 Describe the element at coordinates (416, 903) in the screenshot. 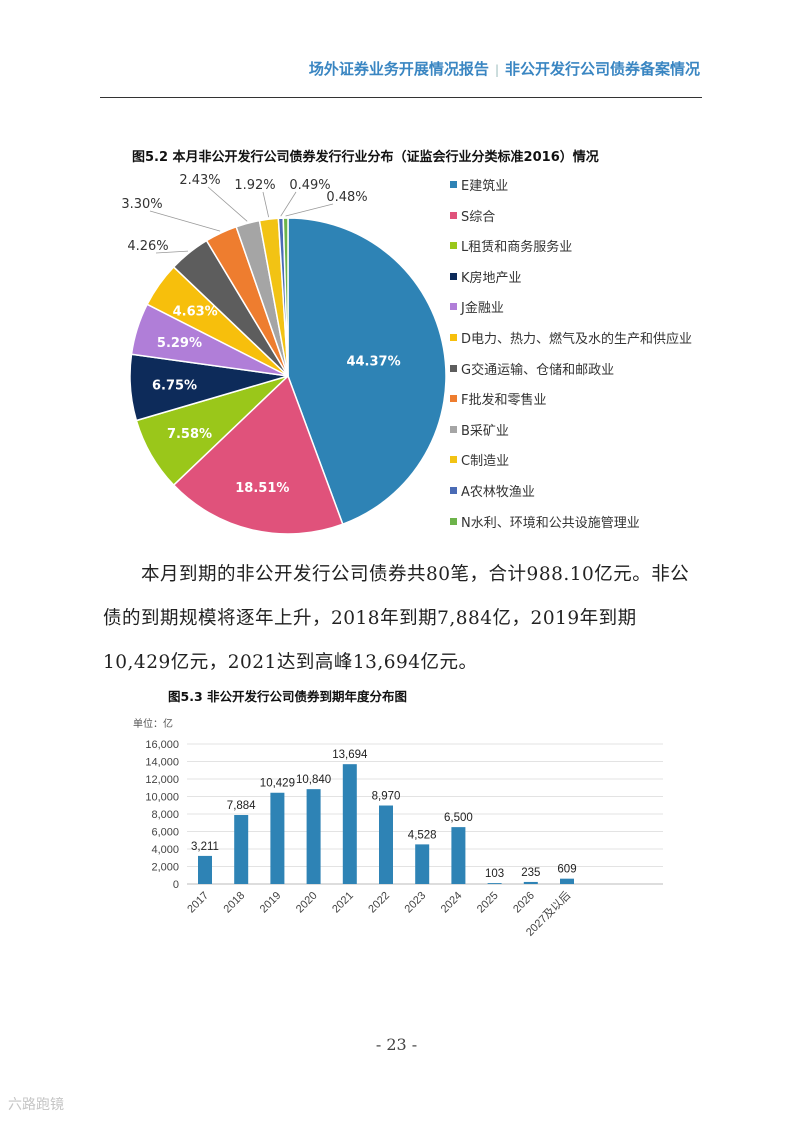

I see `x-tick-label: 2023` at that location.